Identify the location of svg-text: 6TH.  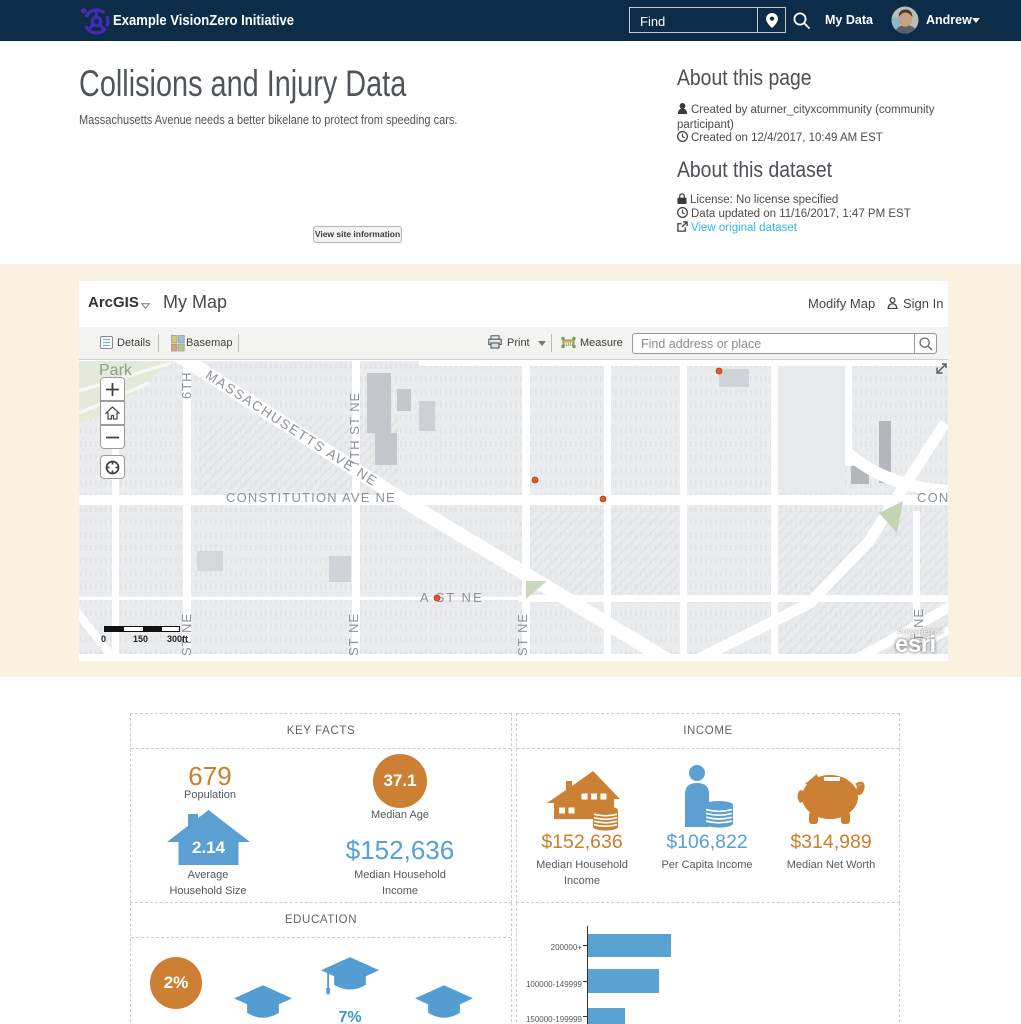
(186, 385).